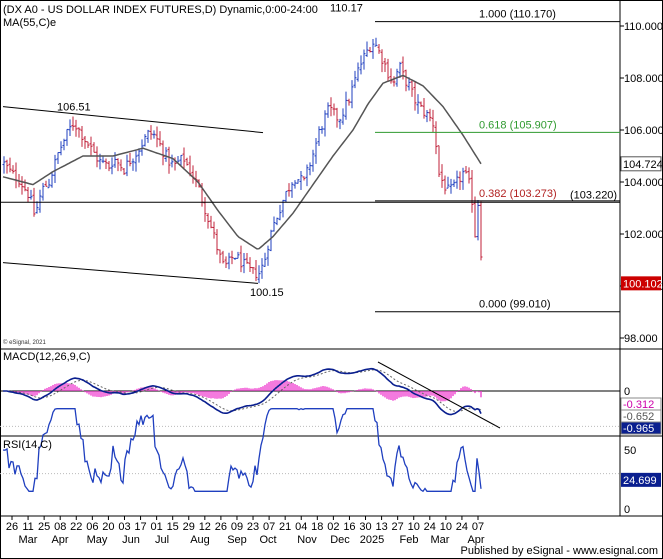  Describe the element at coordinates (627, 510) in the screenshot. I see `rsi-tick-label: 0` at that location.